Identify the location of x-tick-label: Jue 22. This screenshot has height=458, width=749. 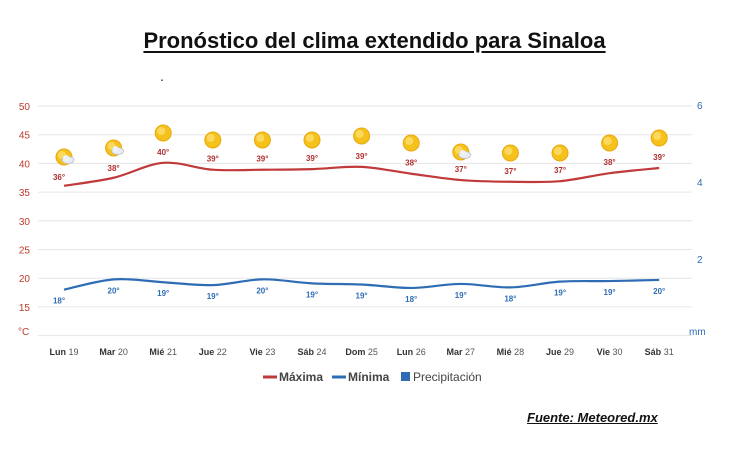
(213, 352).